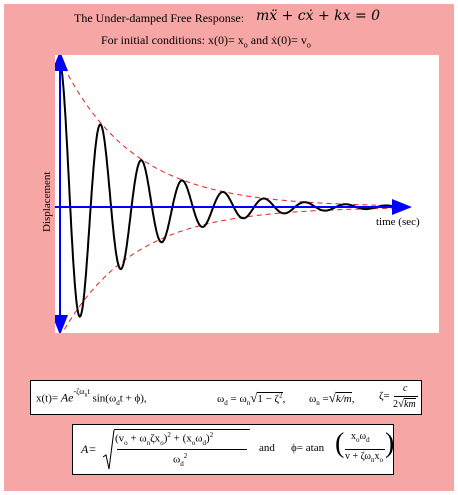 The width and height of the screenshot is (458, 495). I want to click on A-num-g: ), so click(165, 438).